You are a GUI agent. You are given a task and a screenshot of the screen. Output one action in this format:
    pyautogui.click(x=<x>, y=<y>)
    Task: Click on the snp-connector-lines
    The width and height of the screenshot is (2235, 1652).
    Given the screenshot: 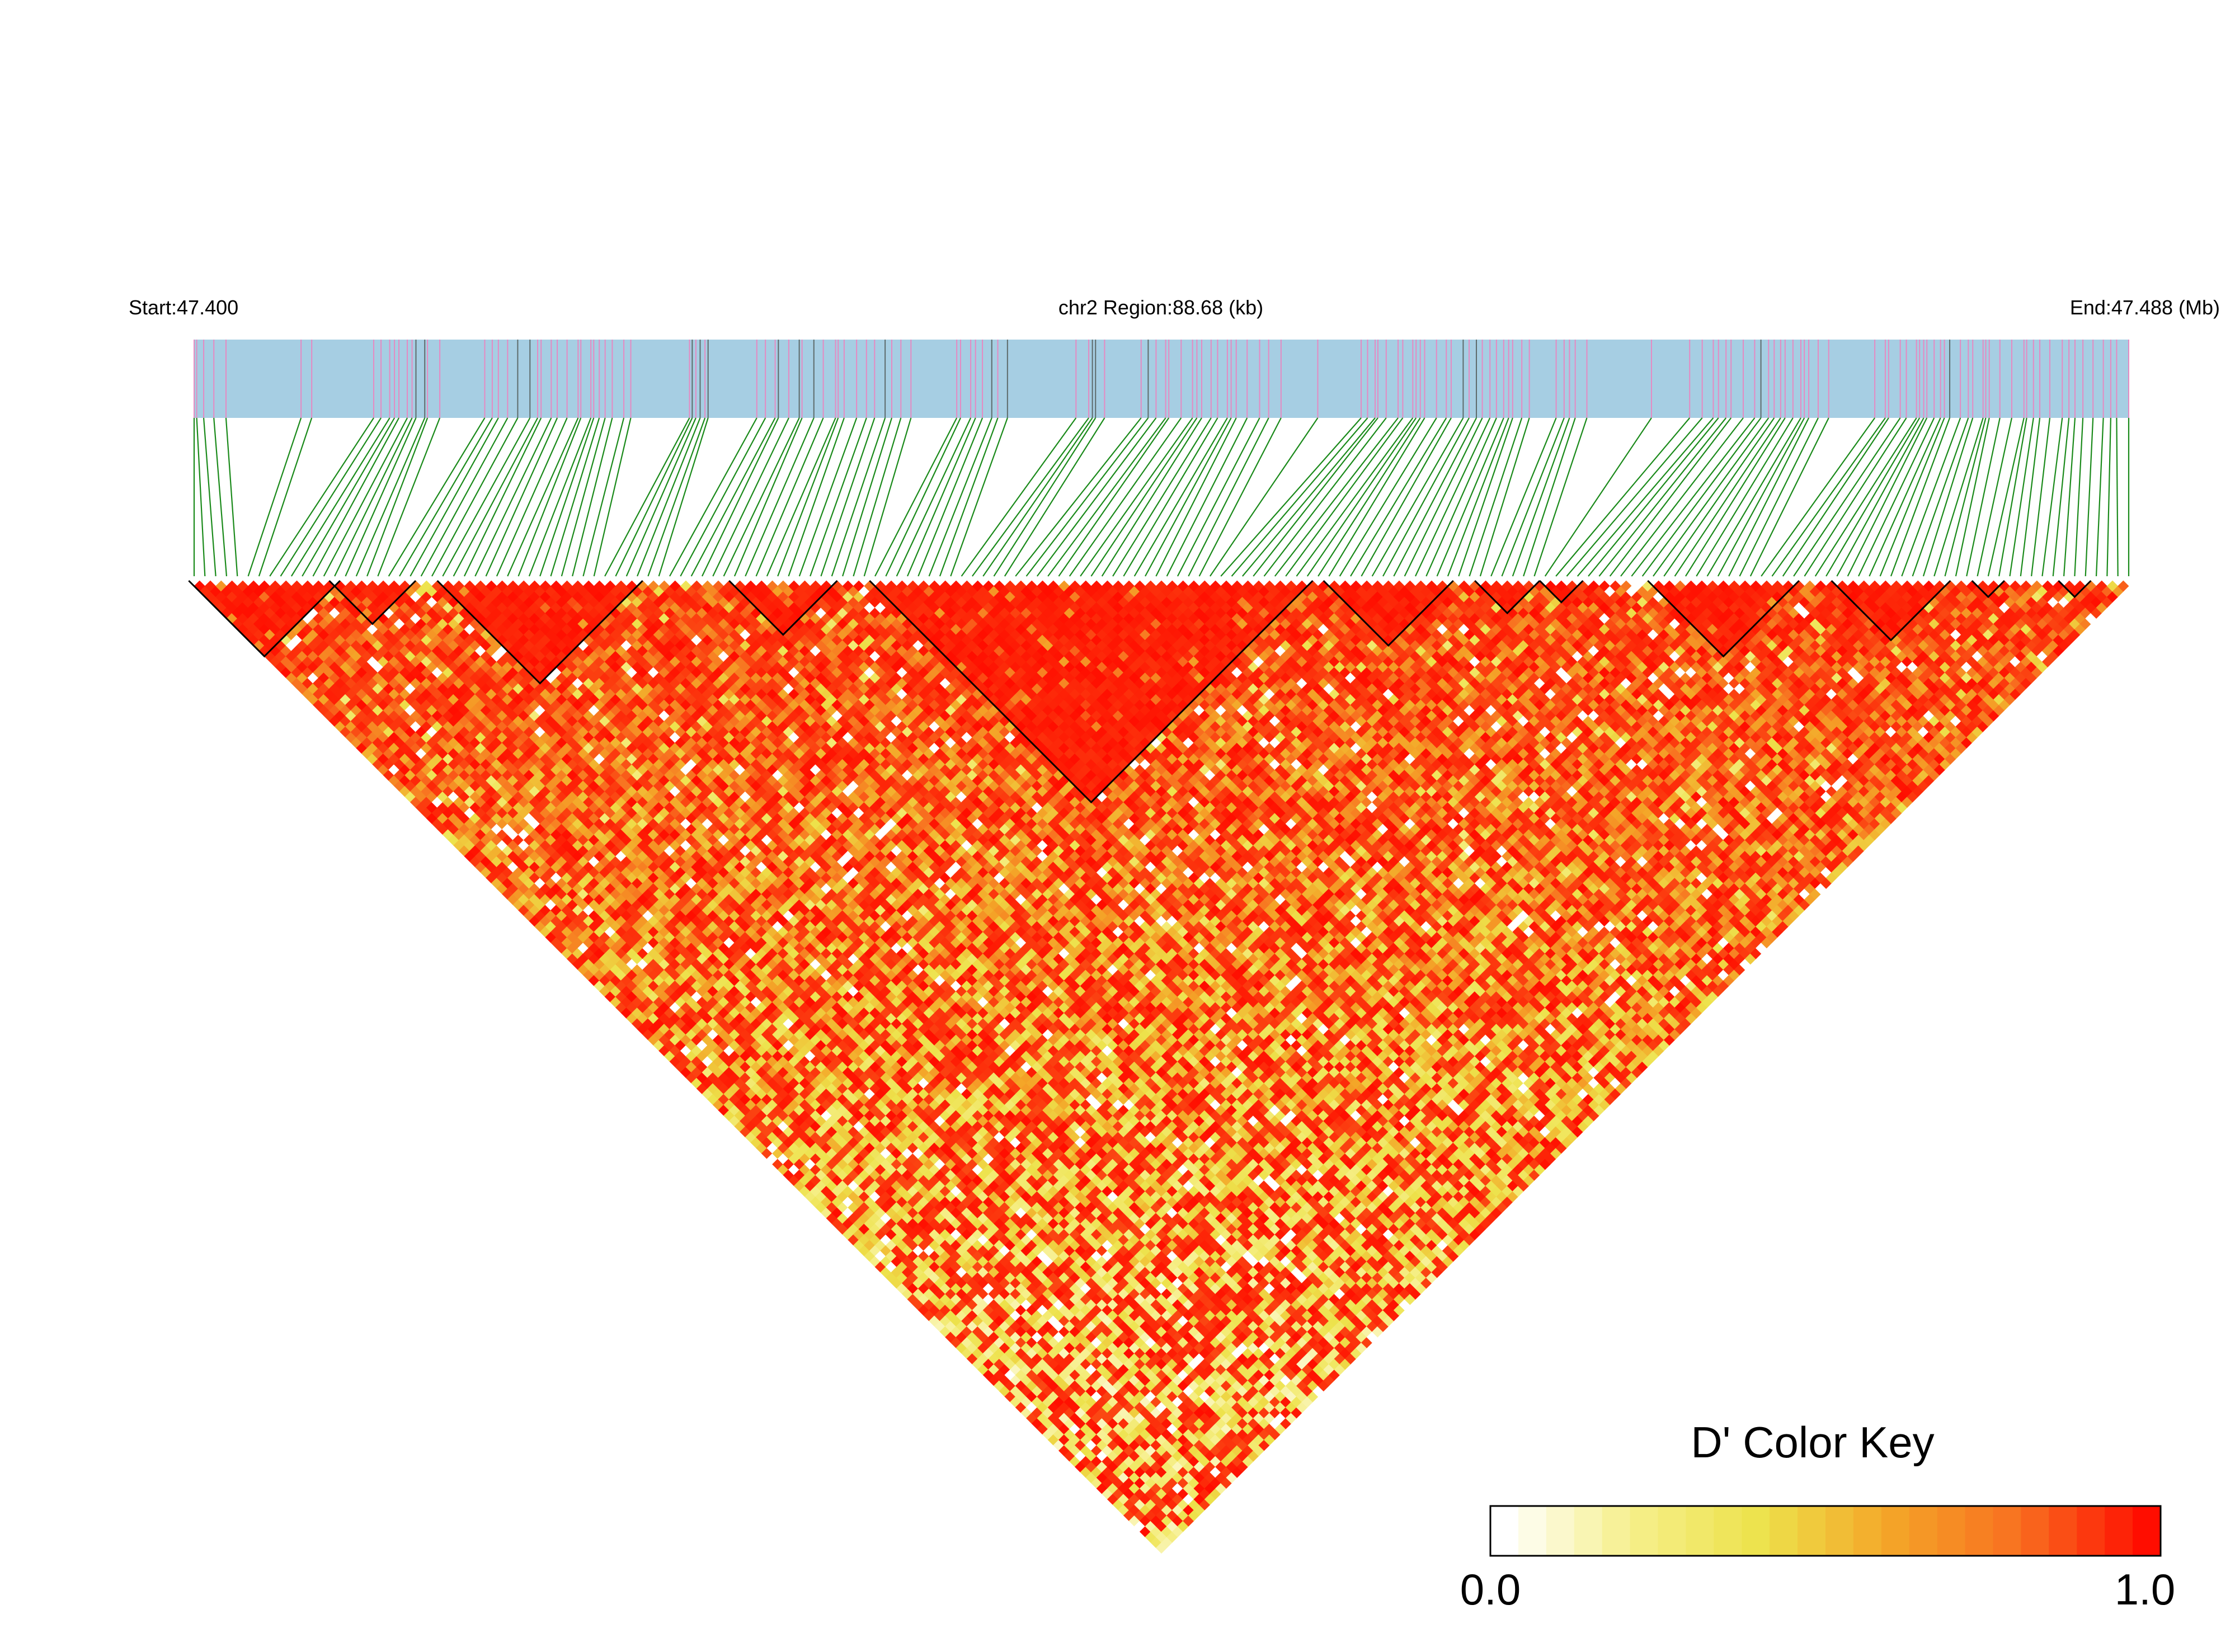 What is the action you would take?
    pyautogui.click(x=1161, y=497)
    